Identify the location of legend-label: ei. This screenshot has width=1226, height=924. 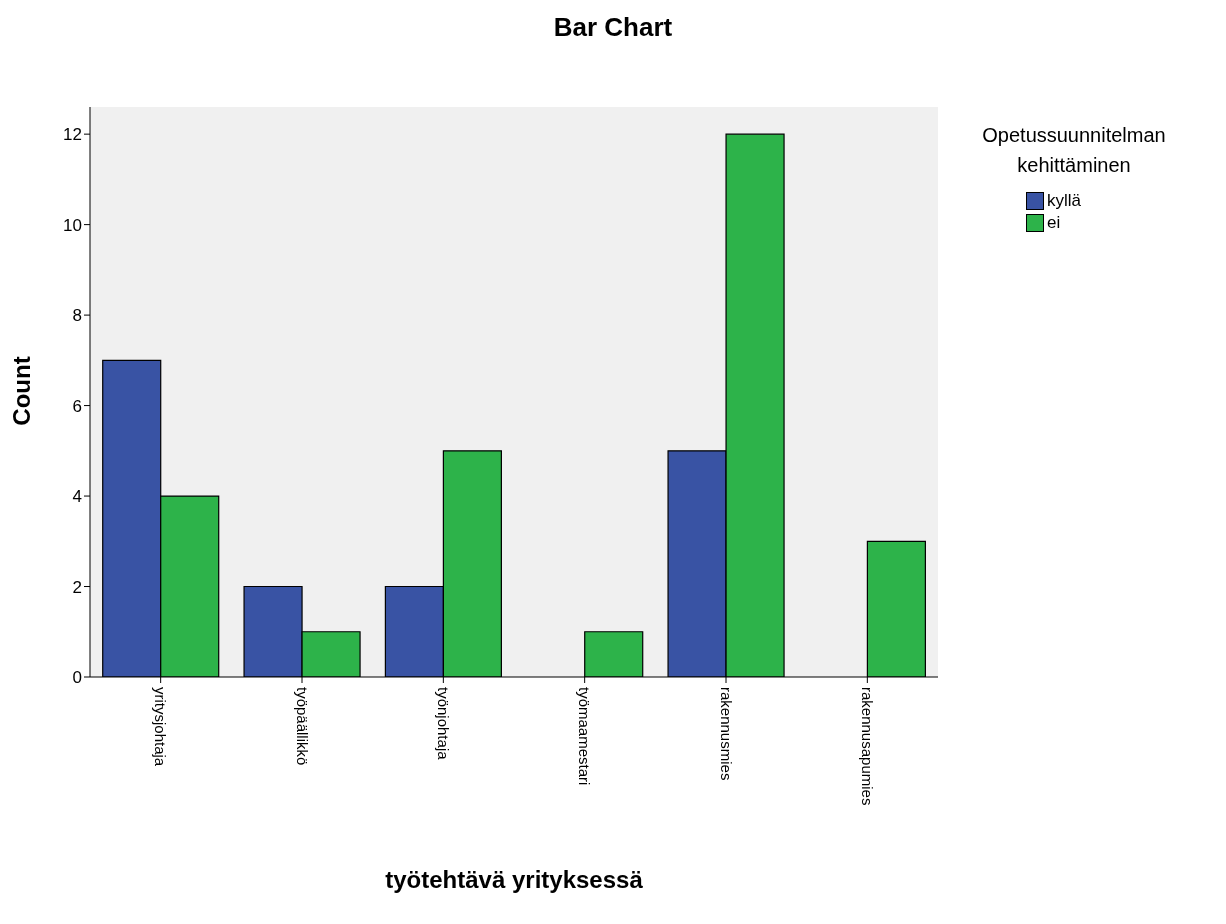
(1054, 223).